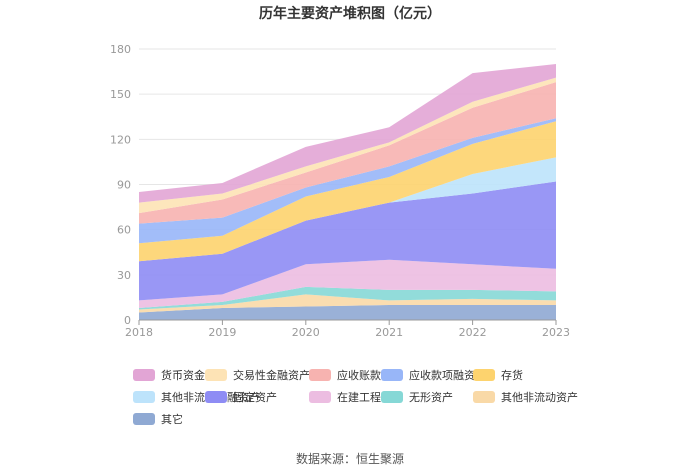  I want to click on y-tick-label: 120, so click(120, 139).